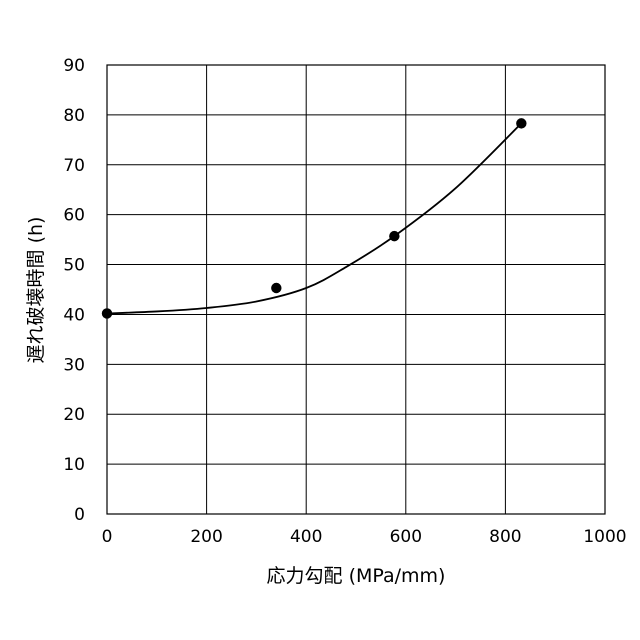 The height and width of the screenshot is (640, 640). I want to click on y-tick-label: 10, so click(74, 465).